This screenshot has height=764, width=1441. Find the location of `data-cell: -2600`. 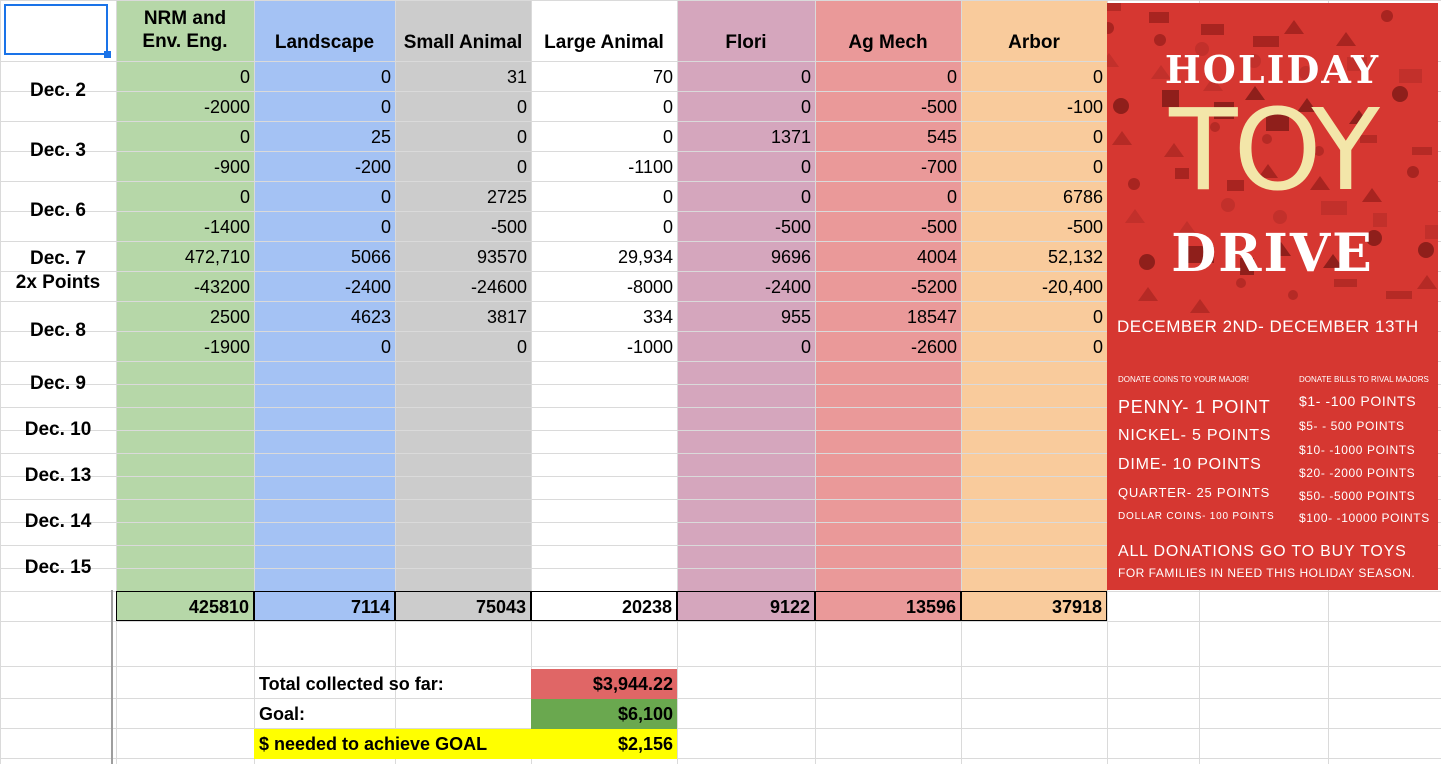

data-cell: -2600 is located at coordinates (933, 347).